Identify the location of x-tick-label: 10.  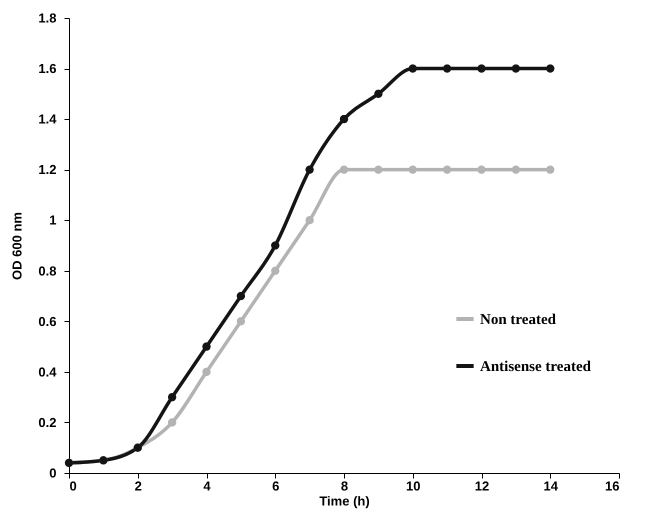
(413, 486).